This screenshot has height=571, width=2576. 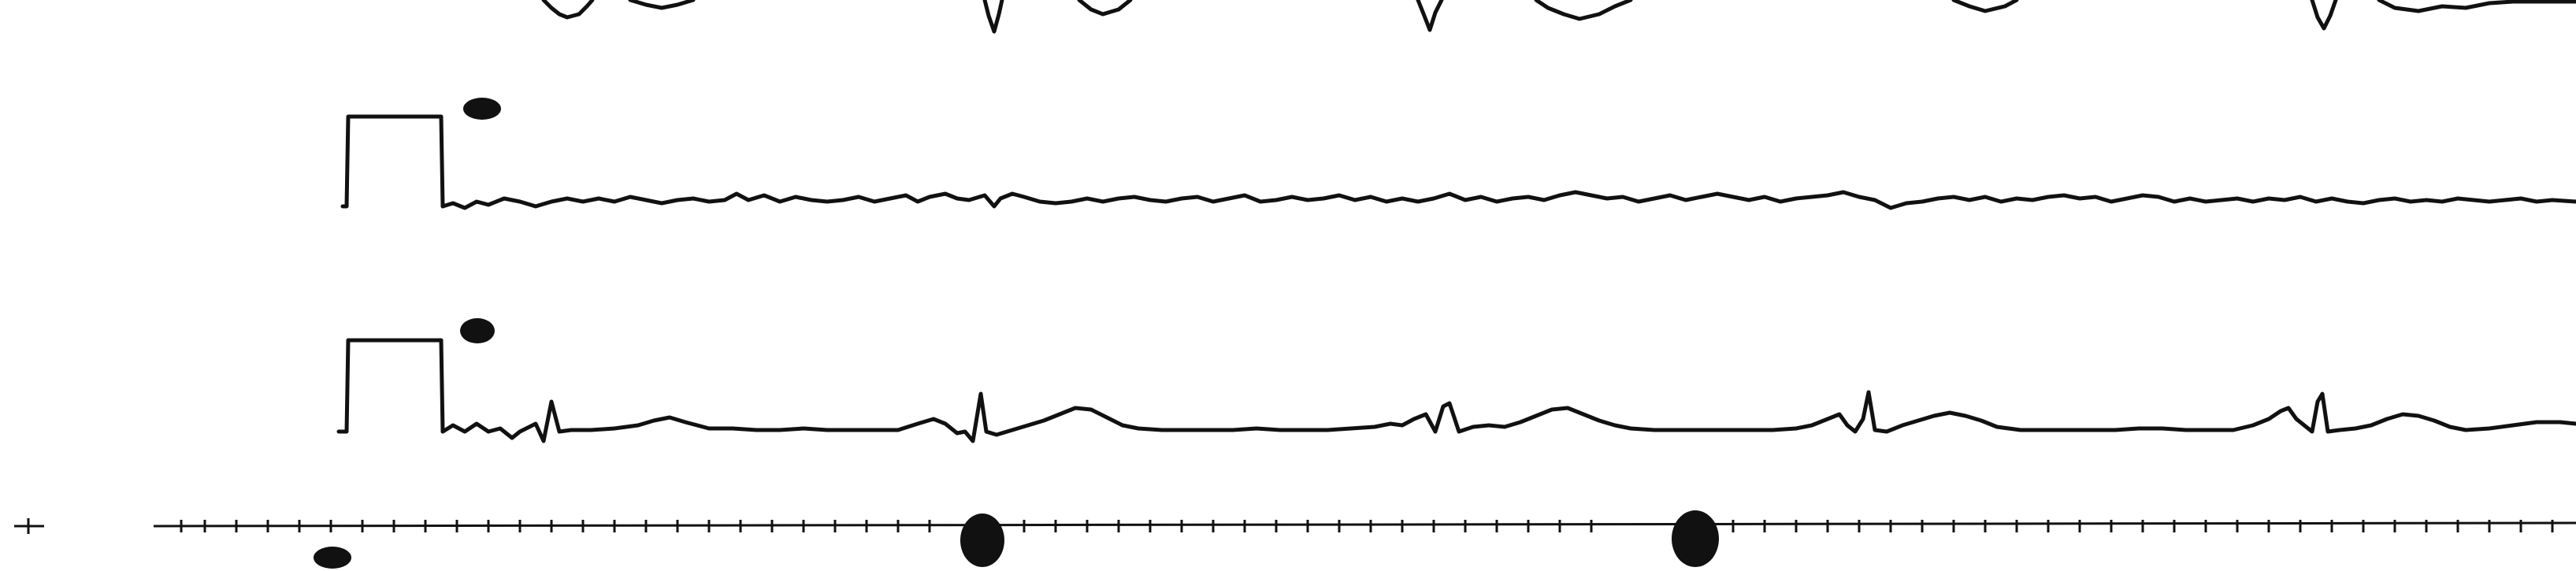 What do you see at coordinates (477, 330) in the screenshot?
I see `bottom-pen-mark` at bounding box center [477, 330].